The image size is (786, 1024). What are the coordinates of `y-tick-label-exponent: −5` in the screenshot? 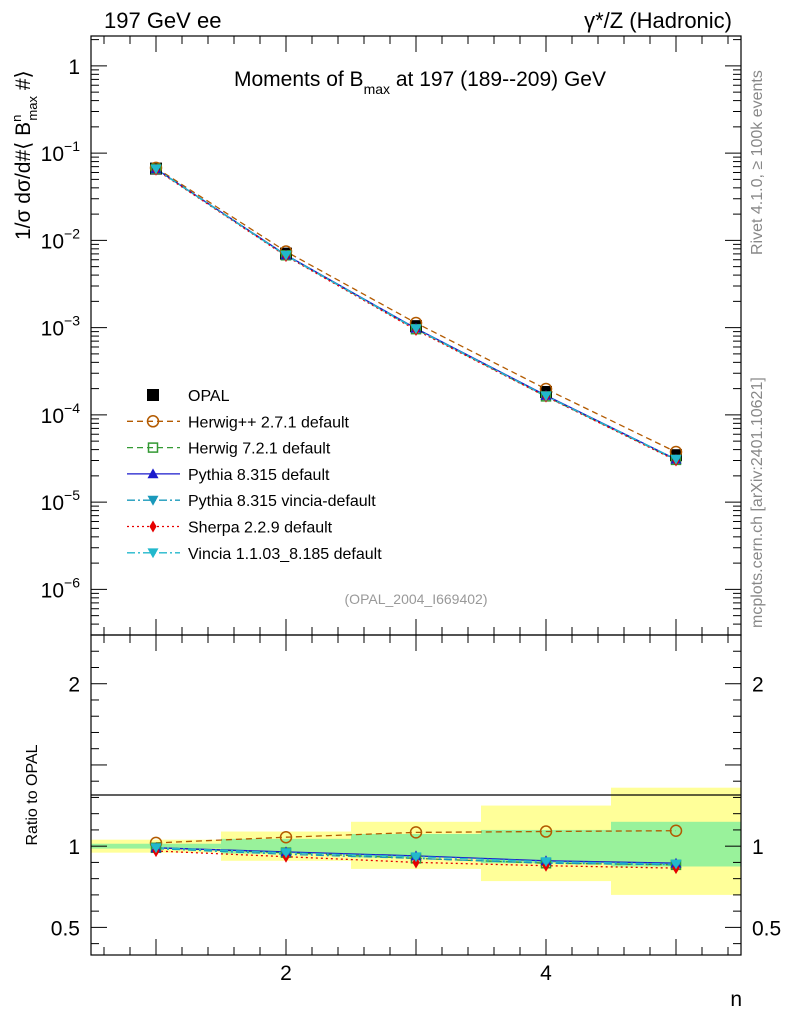 It's located at (72, 495).